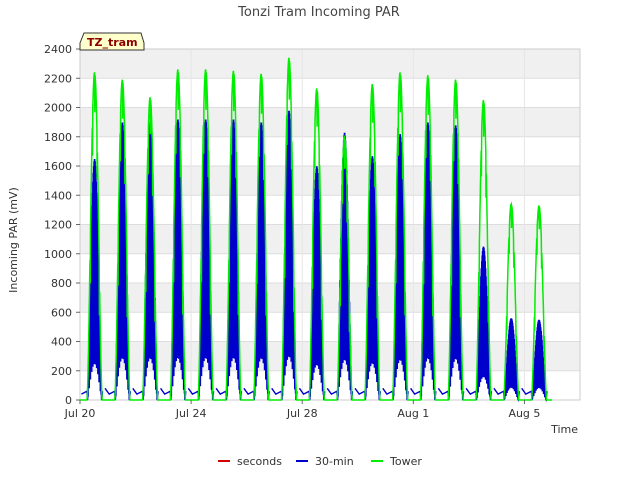  Describe the element at coordinates (58, 78) in the screenshot. I see `y-tick-label: 2200` at that location.